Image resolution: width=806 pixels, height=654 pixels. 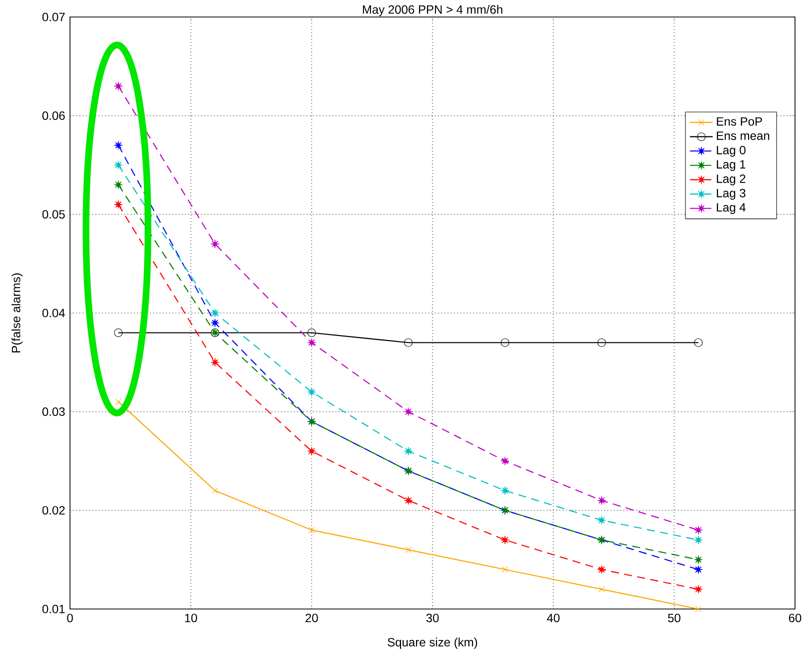 What do you see at coordinates (432, 10) in the screenshot?
I see `chart-title: May 2006 PPN > 4 mm/6h` at bounding box center [432, 10].